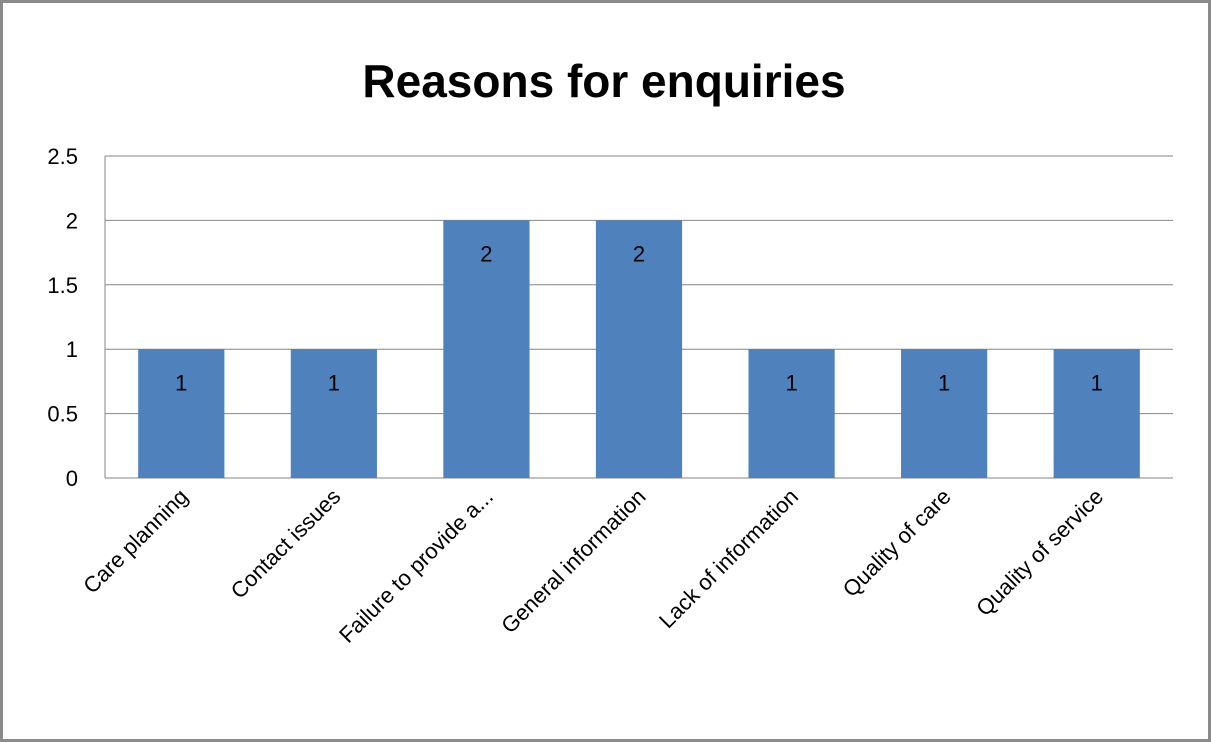 The image size is (1211, 742). What do you see at coordinates (603, 81) in the screenshot?
I see `chart-title: Reasons for enquiries` at bounding box center [603, 81].